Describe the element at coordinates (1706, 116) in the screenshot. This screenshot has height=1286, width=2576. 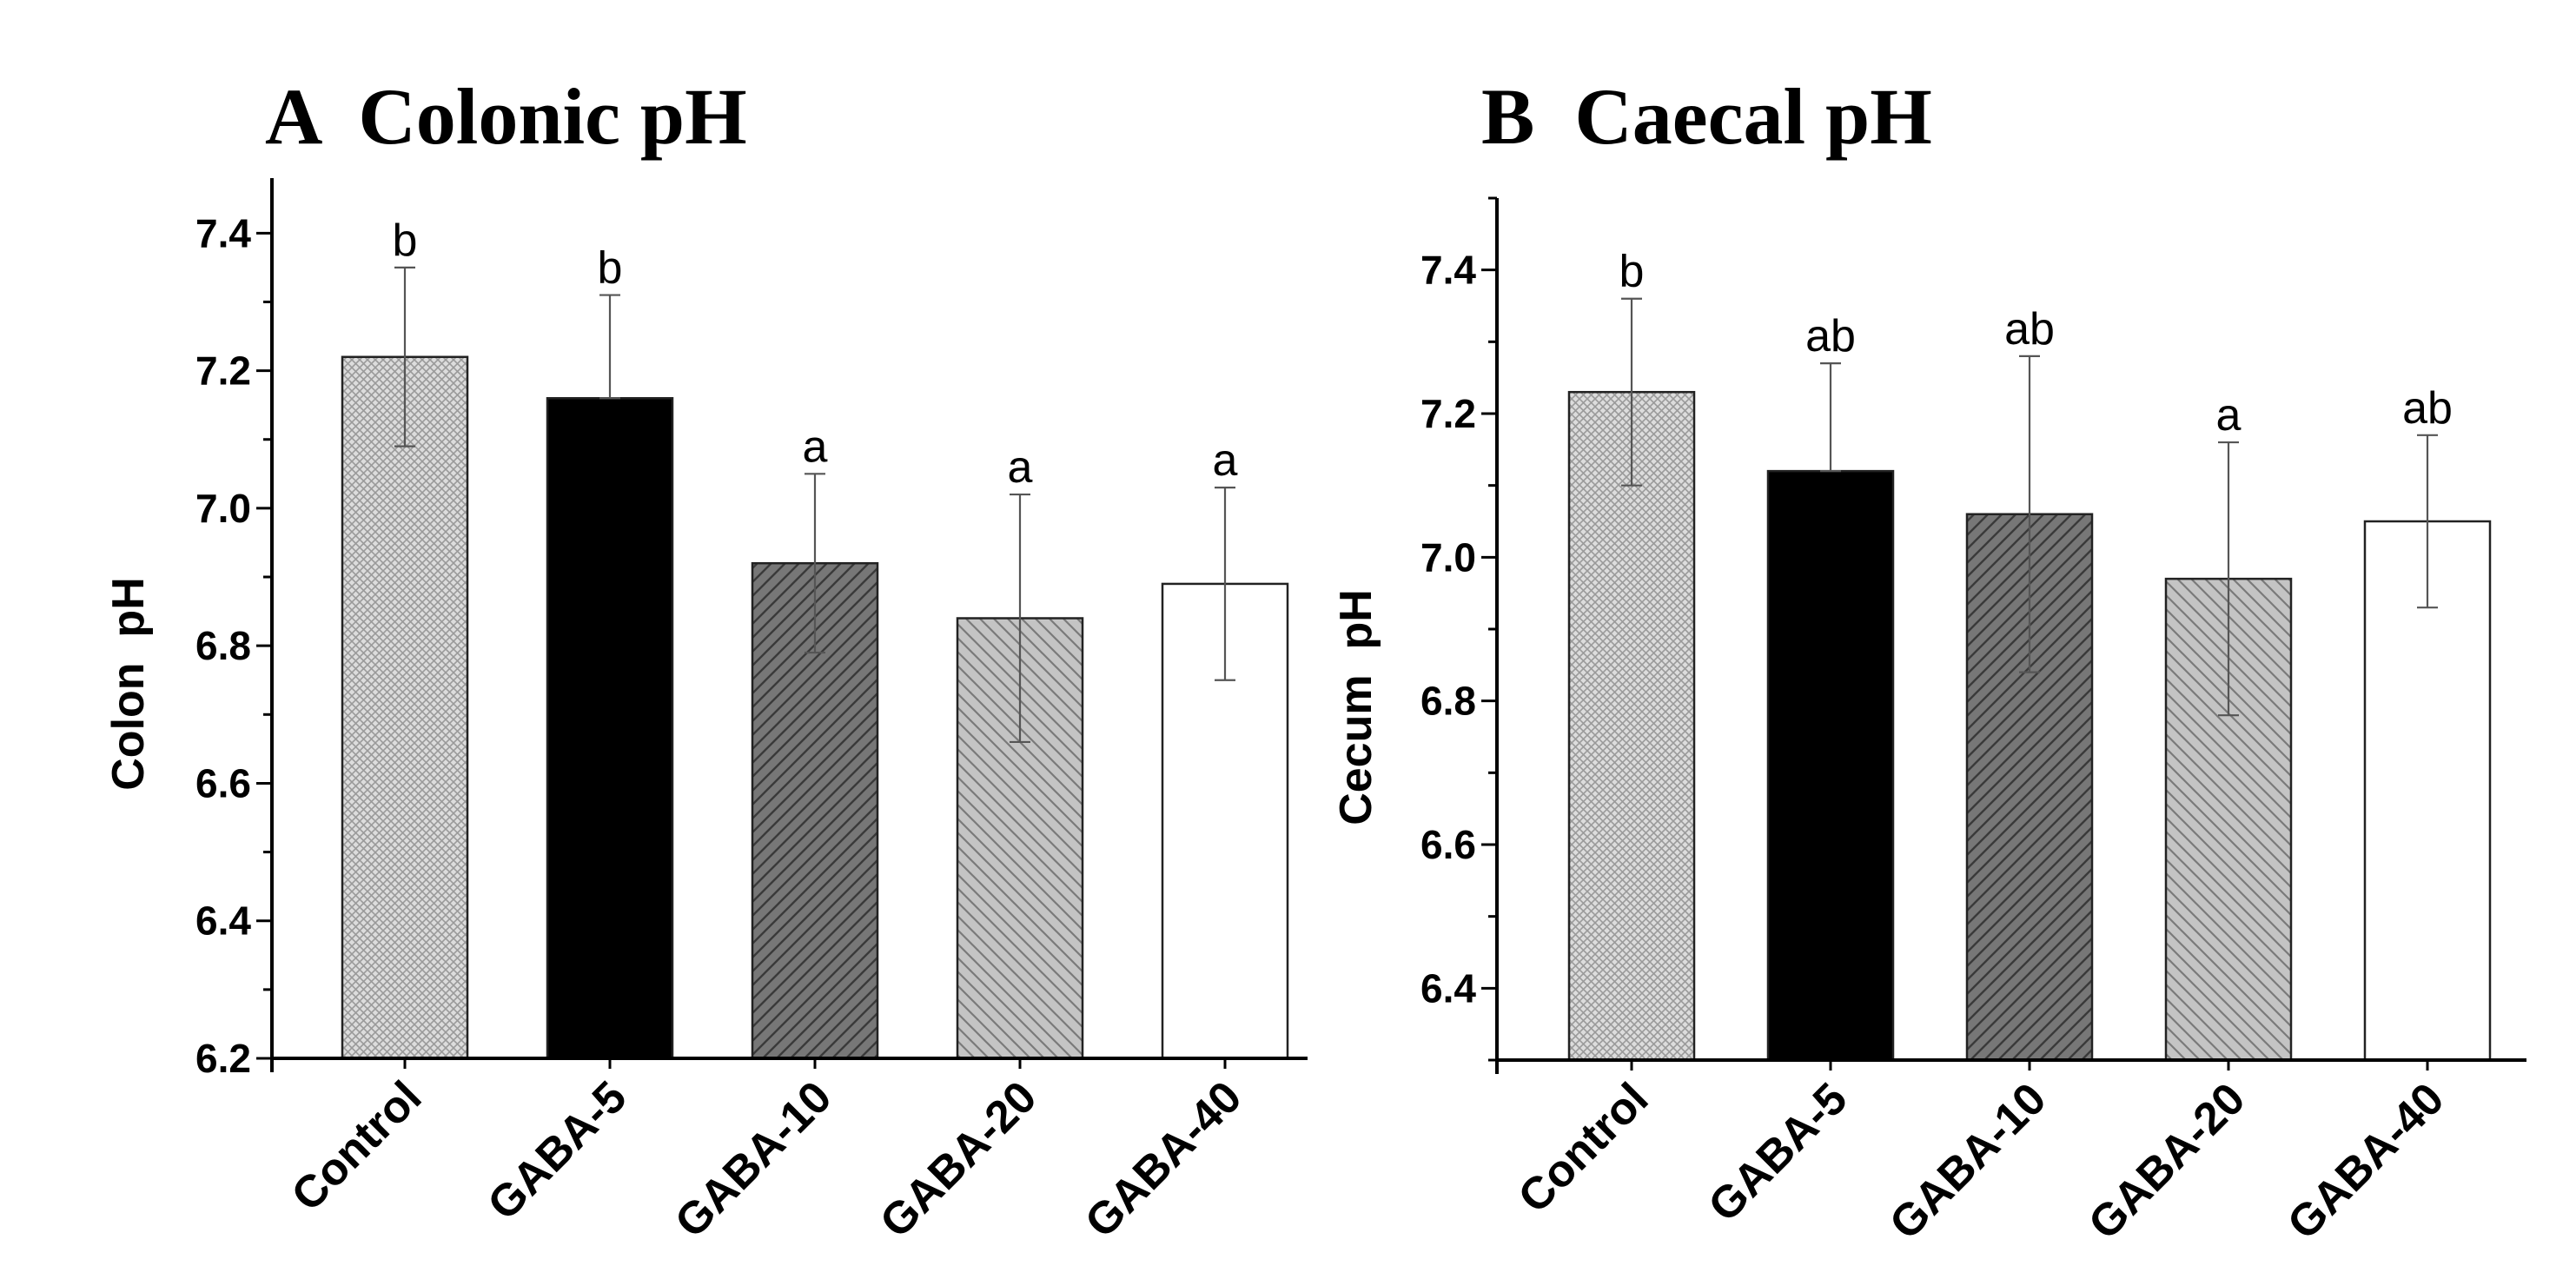
I see `panel-title: B Caecal pH` at that location.